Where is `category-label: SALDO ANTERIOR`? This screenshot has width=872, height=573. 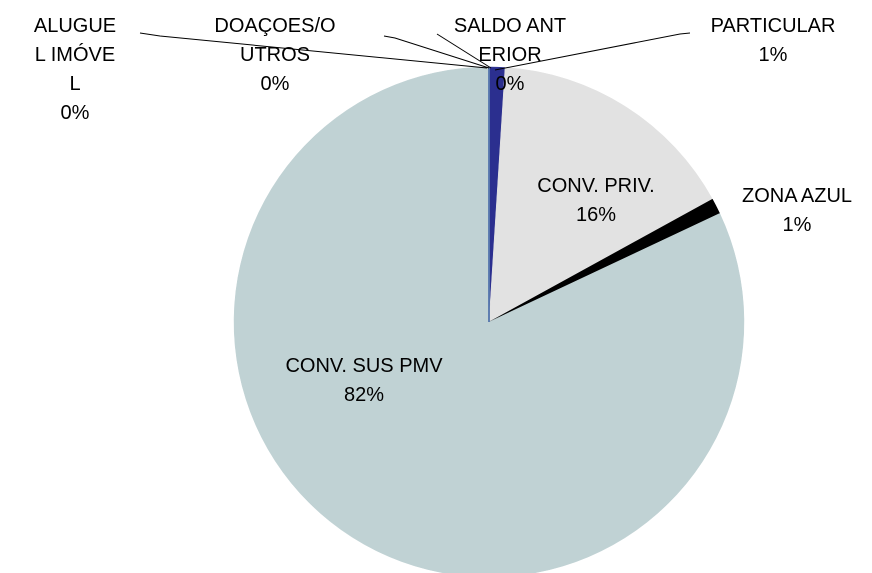 category-label: SALDO ANTERIOR is located at coordinates (510, 40).